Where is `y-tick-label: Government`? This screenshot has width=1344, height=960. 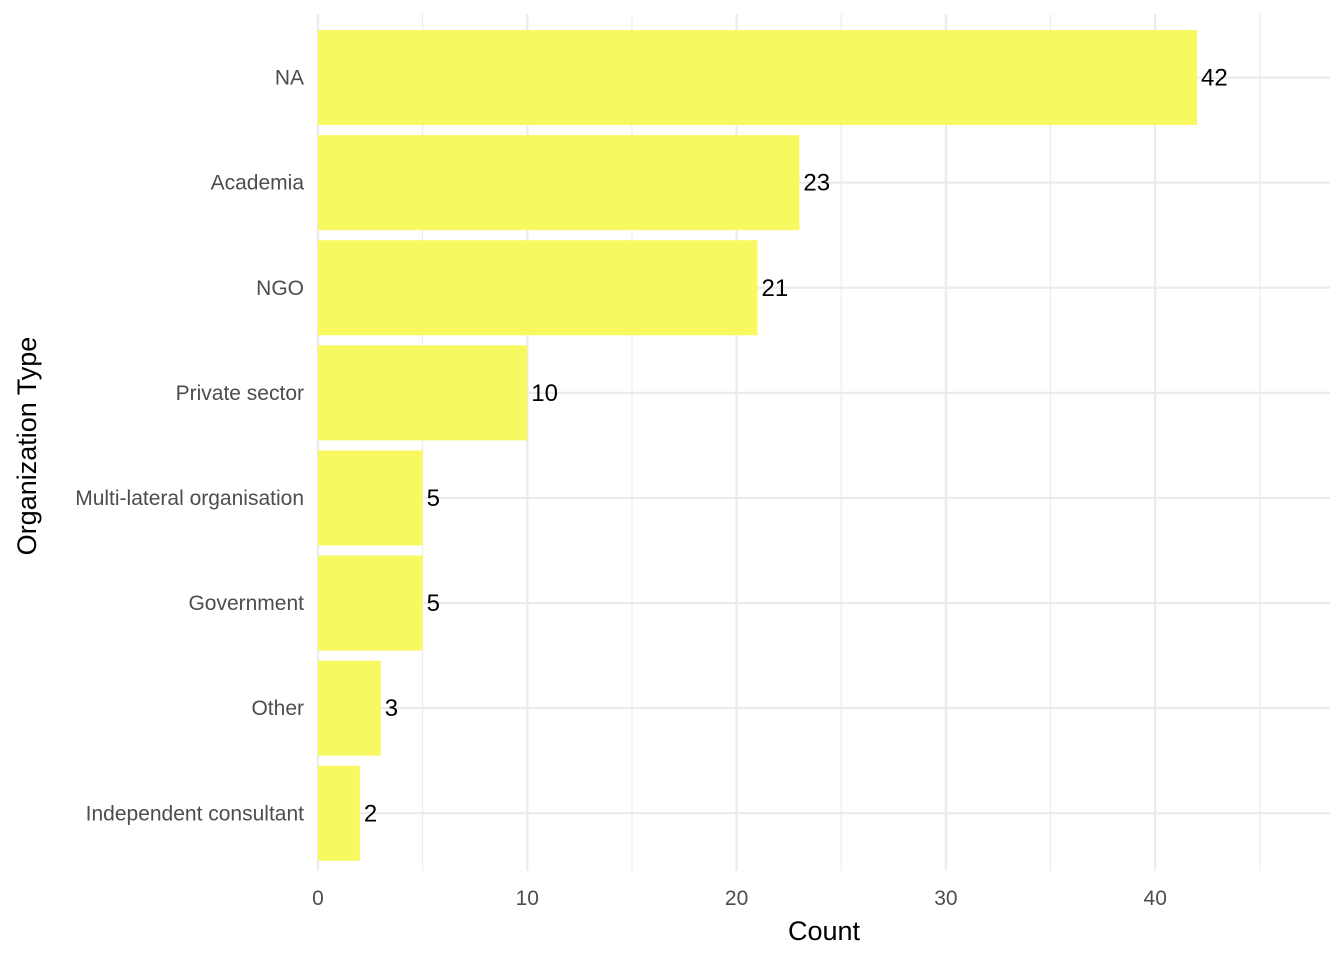
y-tick-label: Government is located at coordinates (246, 603).